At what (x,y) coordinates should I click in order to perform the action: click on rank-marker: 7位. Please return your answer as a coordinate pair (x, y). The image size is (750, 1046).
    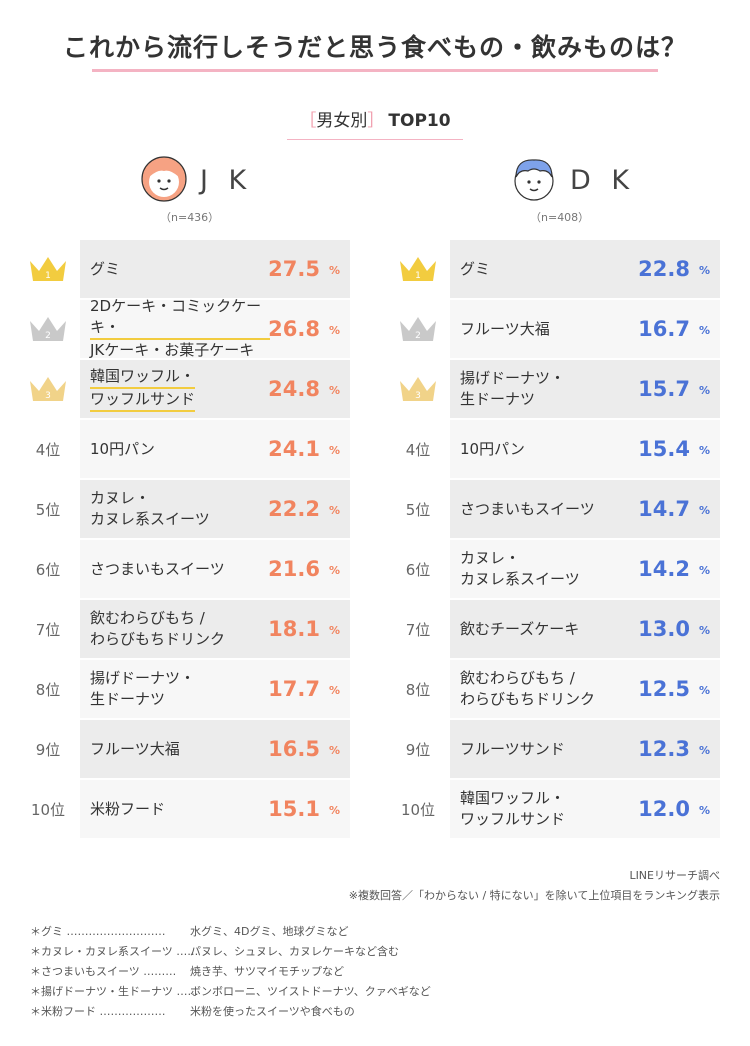
    Looking at the image, I should click on (418, 629).